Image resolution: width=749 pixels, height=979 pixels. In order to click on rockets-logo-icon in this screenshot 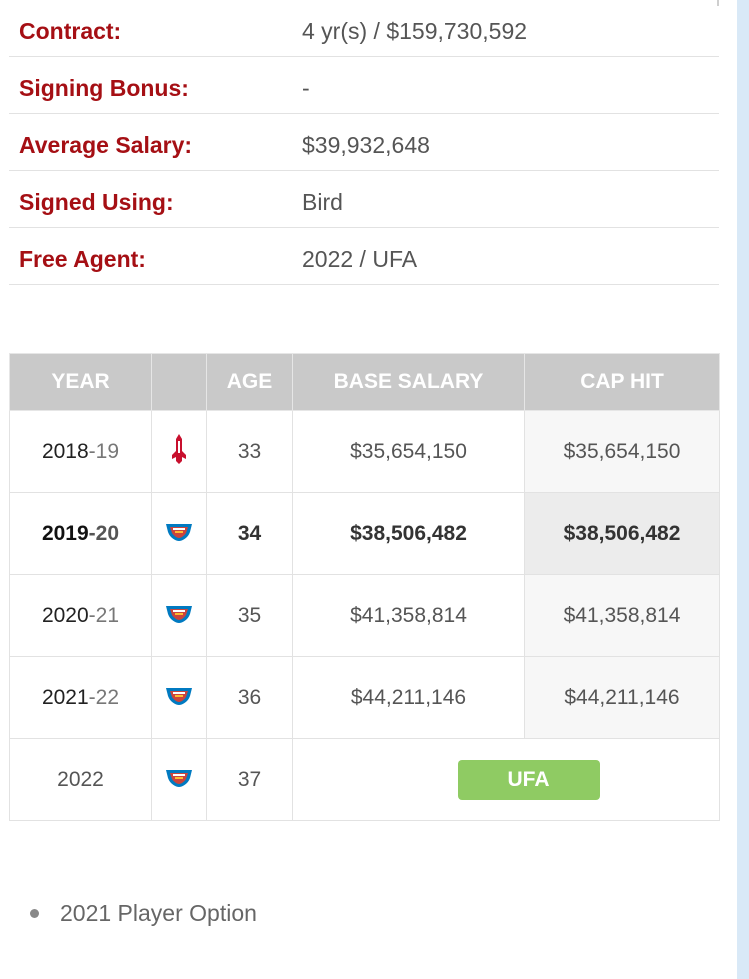, I will do `click(179, 452)`.